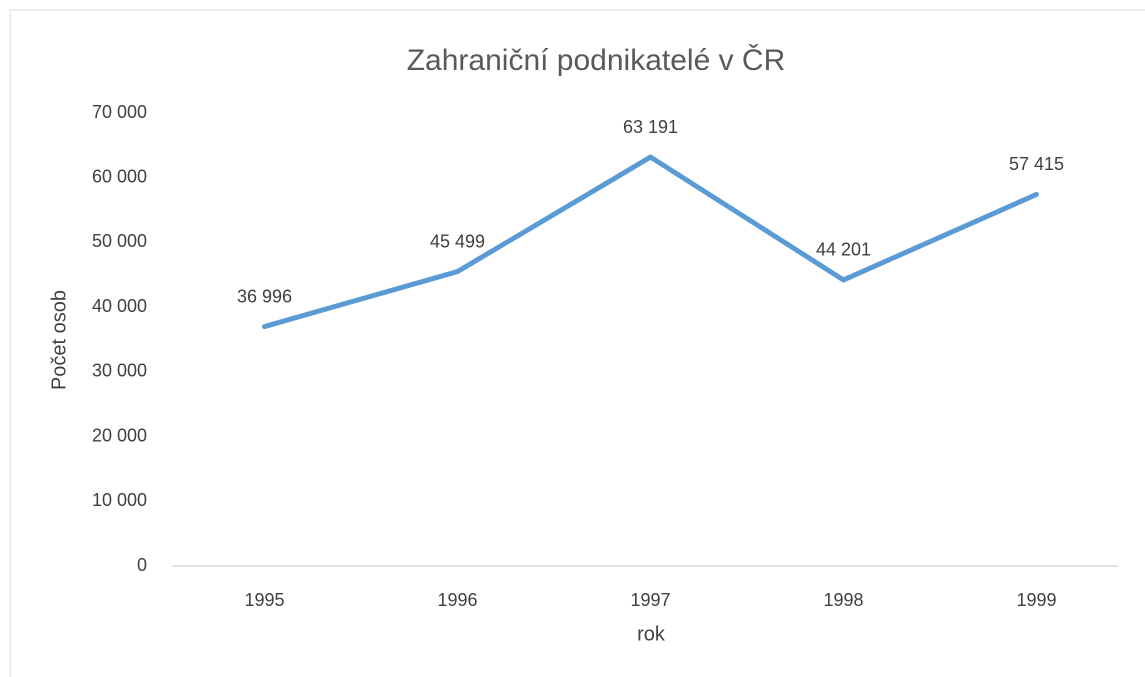  I want to click on data-label: 45 499, so click(457, 241).